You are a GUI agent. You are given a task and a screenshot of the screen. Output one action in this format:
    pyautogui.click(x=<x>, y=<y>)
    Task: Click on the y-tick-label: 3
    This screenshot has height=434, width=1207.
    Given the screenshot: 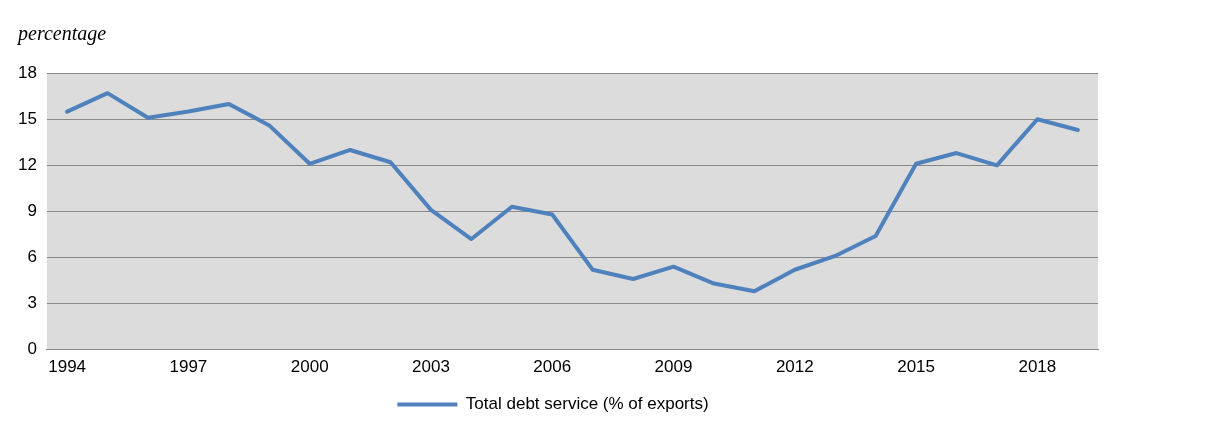 What is the action you would take?
    pyautogui.click(x=32, y=303)
    